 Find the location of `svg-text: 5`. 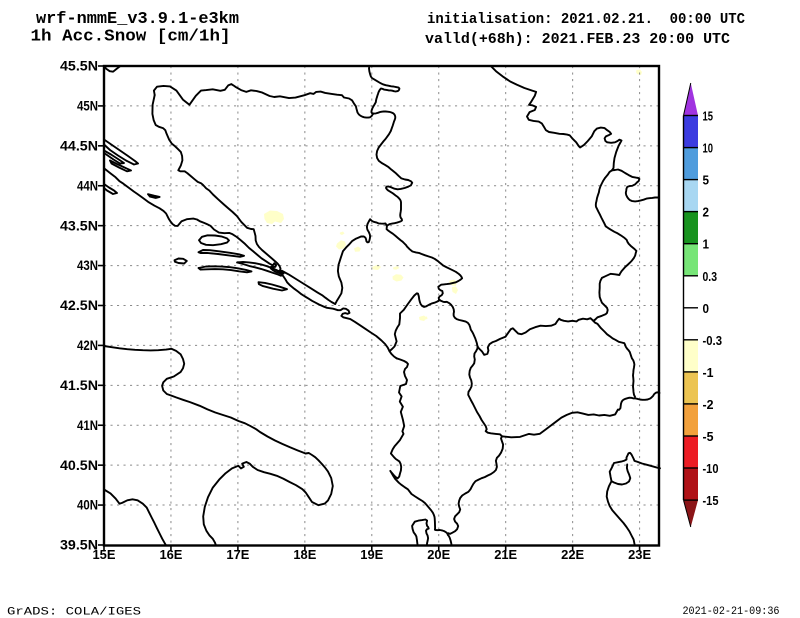

svg-text: 5 is located at coordinates (706, 181).